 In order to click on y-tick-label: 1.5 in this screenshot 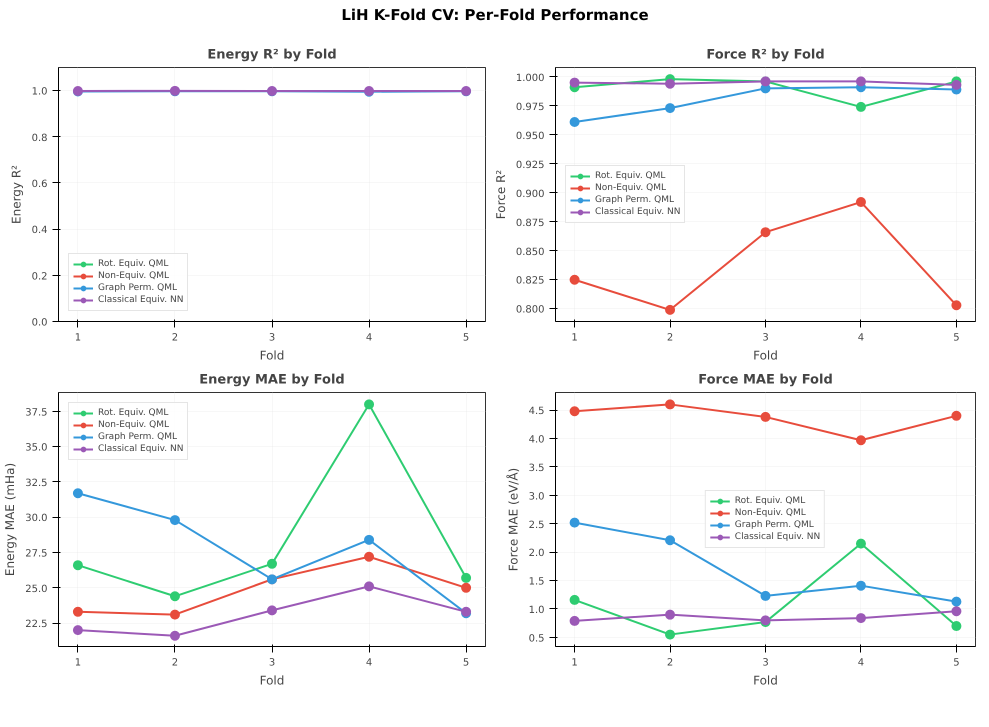, I will do `click(536, 582)`.